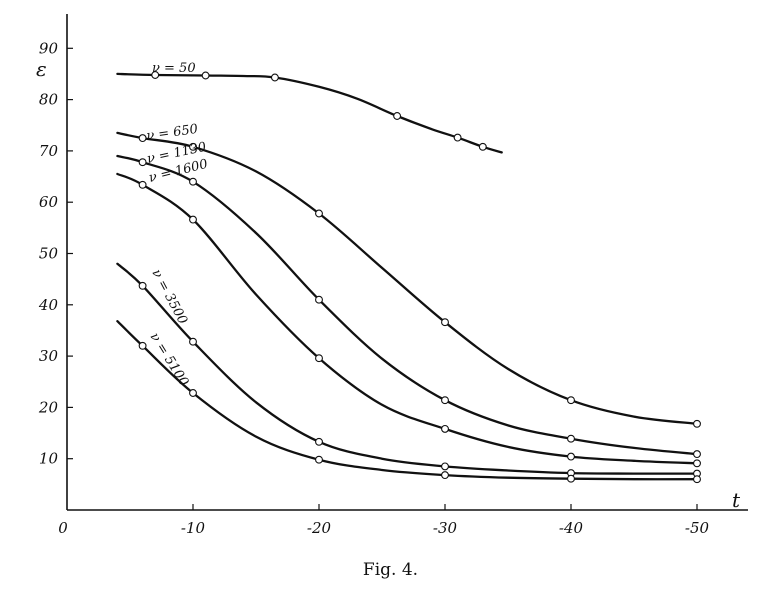 The width and height of the screenshot is (781, 594). I want to click on y-tick-label: 90, so click(49, 48).